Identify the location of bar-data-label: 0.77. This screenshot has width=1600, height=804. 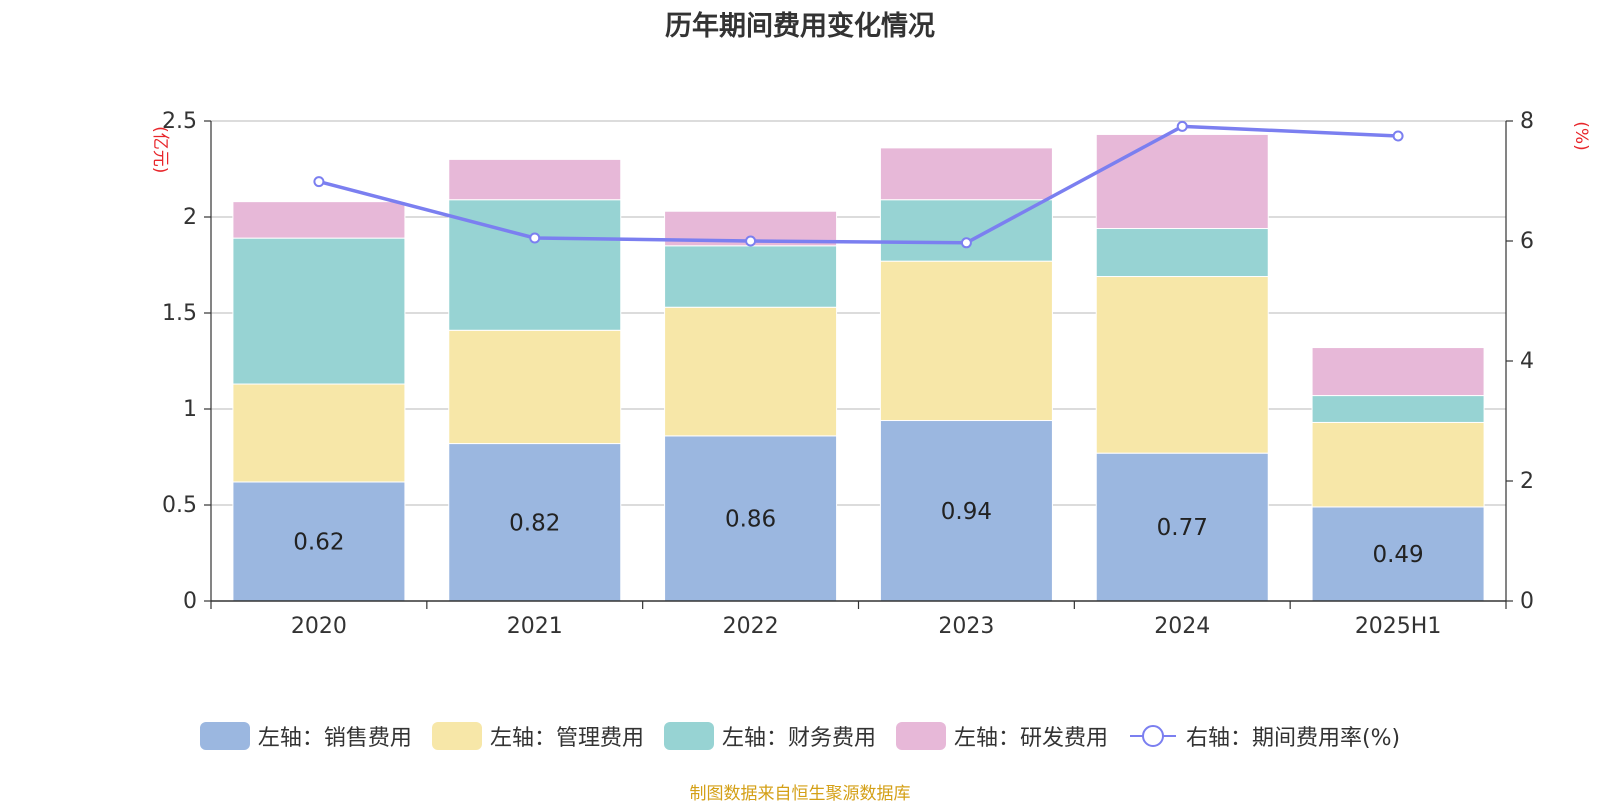
(1182, 528).